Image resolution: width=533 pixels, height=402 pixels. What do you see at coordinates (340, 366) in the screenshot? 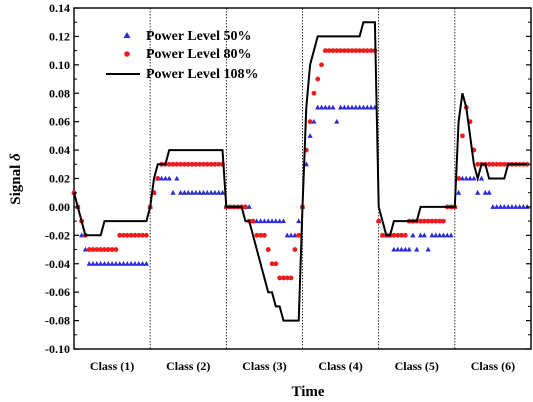
I see `class-label: Class (4)` at bounding box center [340, 366].